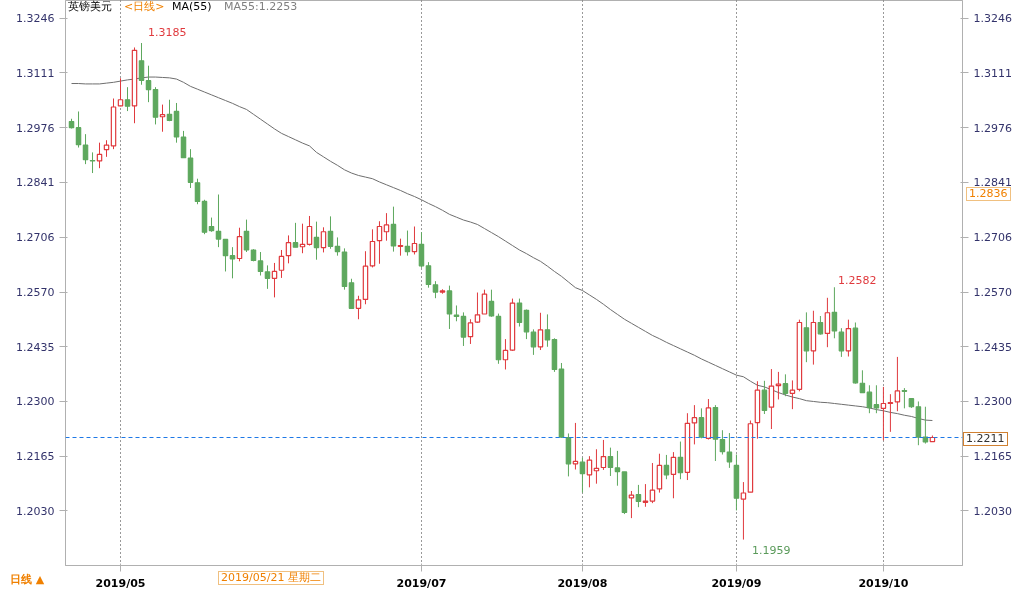 This screenshot has width=1027, height=592. What do you see at coordinates (35, 293) in the screenshot?
I see `y-tick-label: 1.2570` at bounding box center [35, 293].